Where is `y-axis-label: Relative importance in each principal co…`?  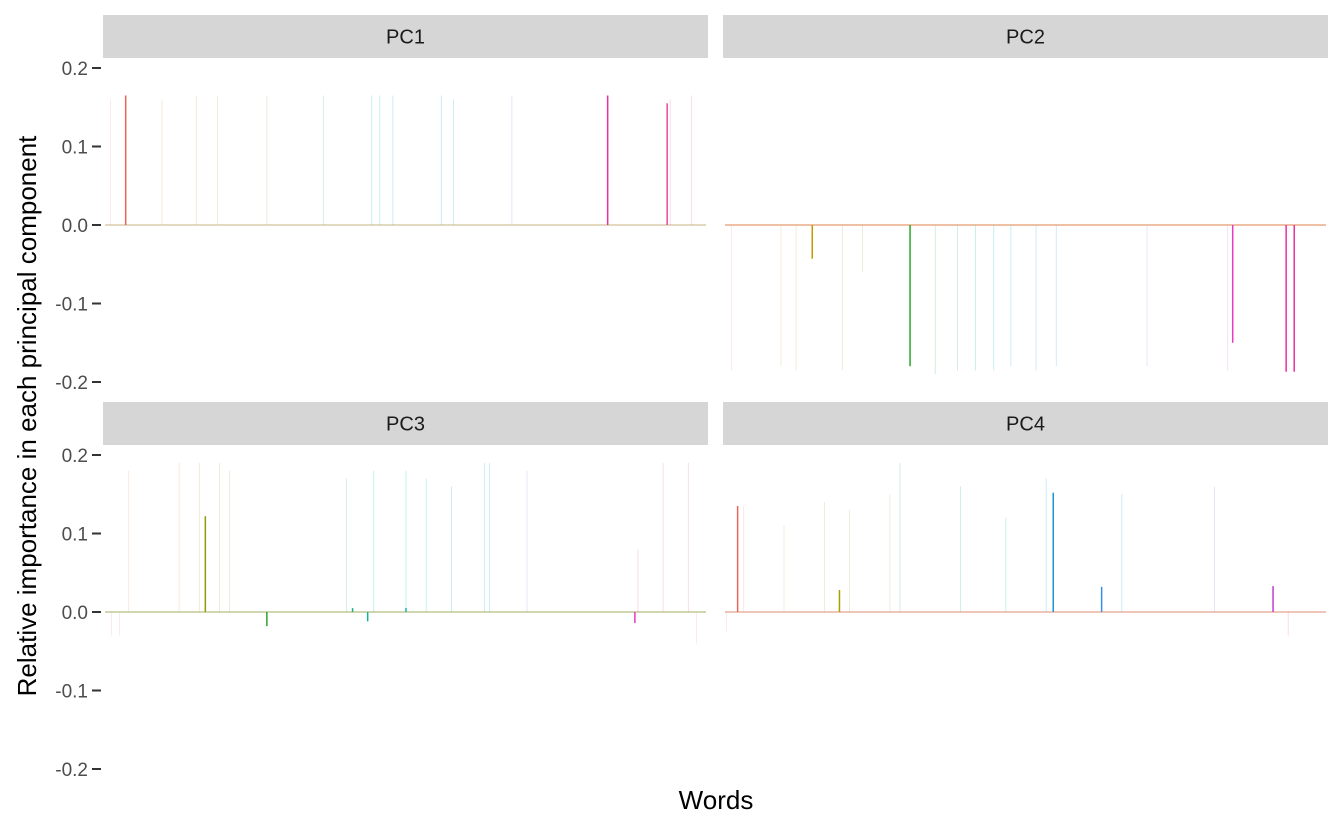 y-axis-label: Relative importance in each principal co… is located at coordinates (27, 416).